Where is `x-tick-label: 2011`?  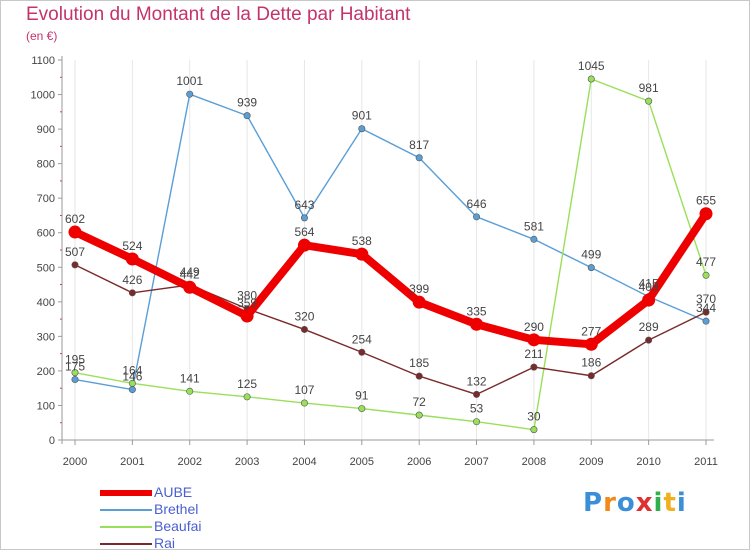
x-tick-label: 2011 is located at coordinates (706, 462).